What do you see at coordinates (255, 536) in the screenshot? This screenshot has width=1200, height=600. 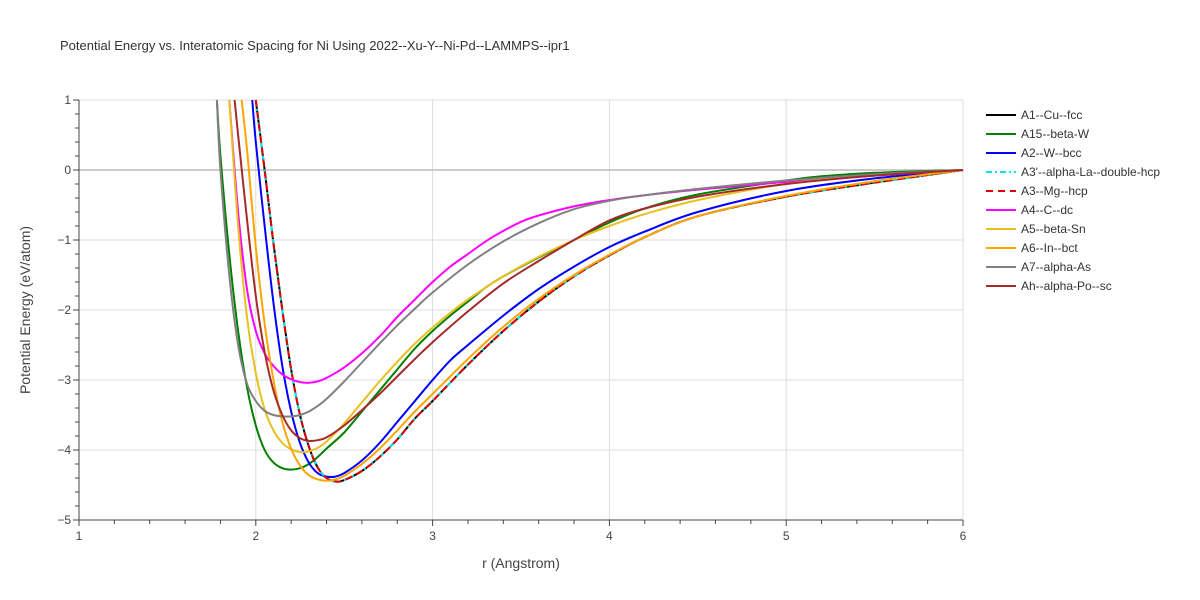 I see `x-tick-label: 2` at bounding box center [255, 536].